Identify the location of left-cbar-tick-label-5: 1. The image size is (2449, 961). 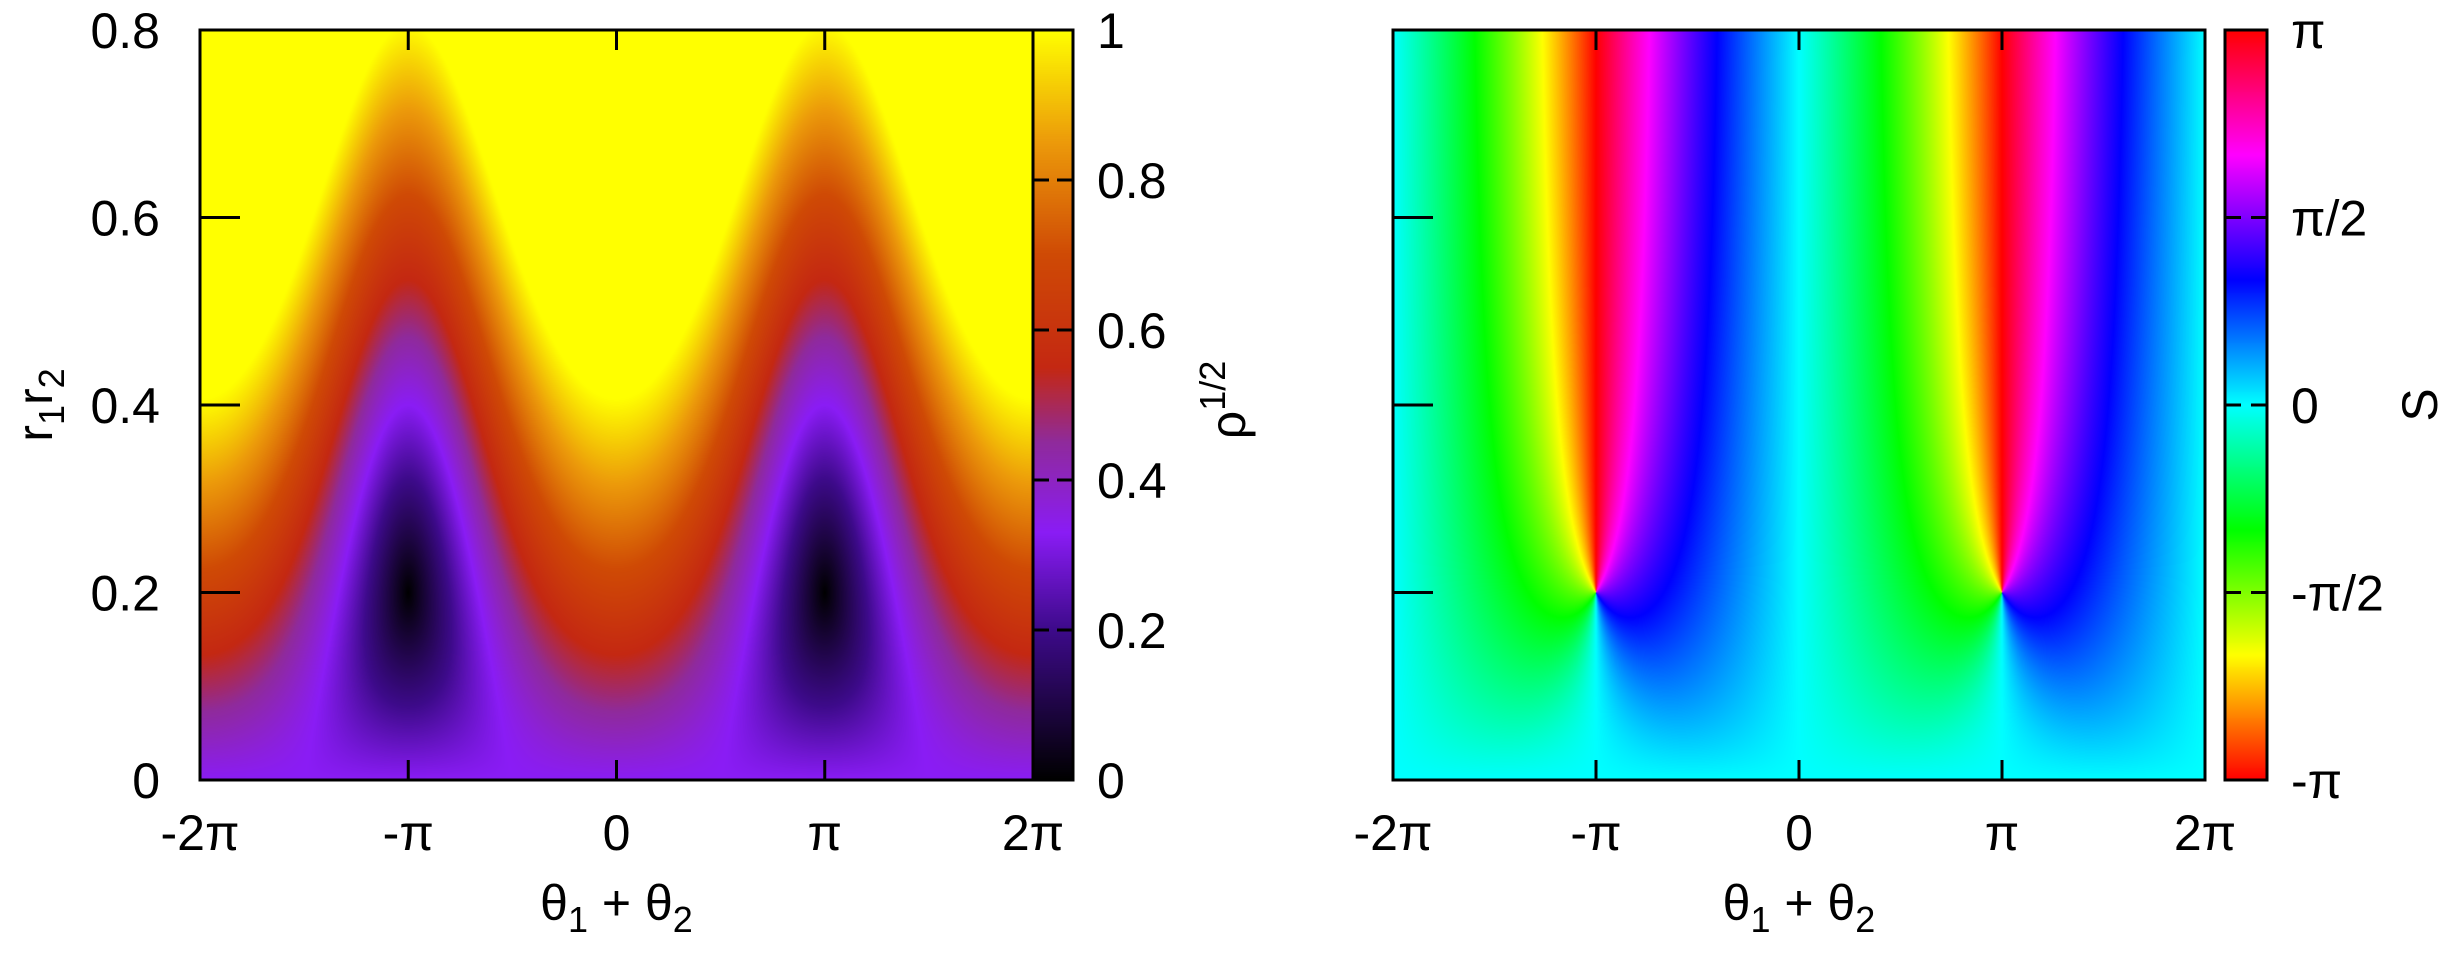
(1111, 31).